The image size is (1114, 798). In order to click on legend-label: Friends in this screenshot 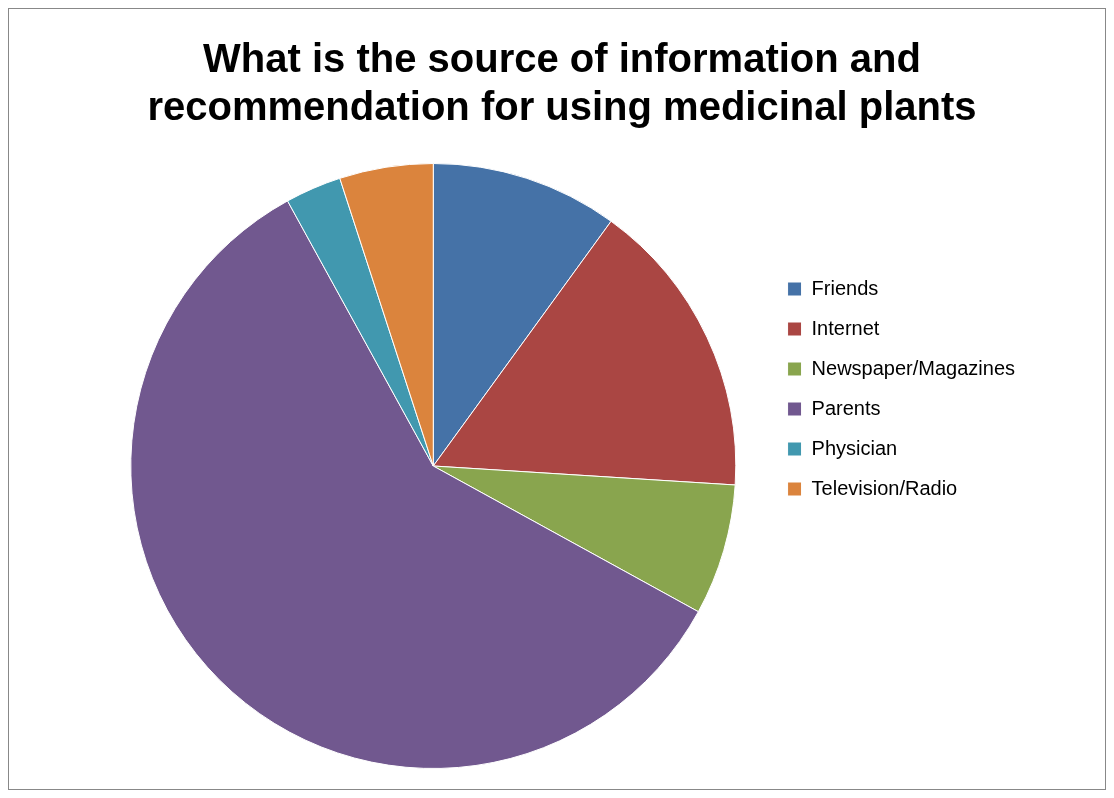, I will do `click(845, 287)`.